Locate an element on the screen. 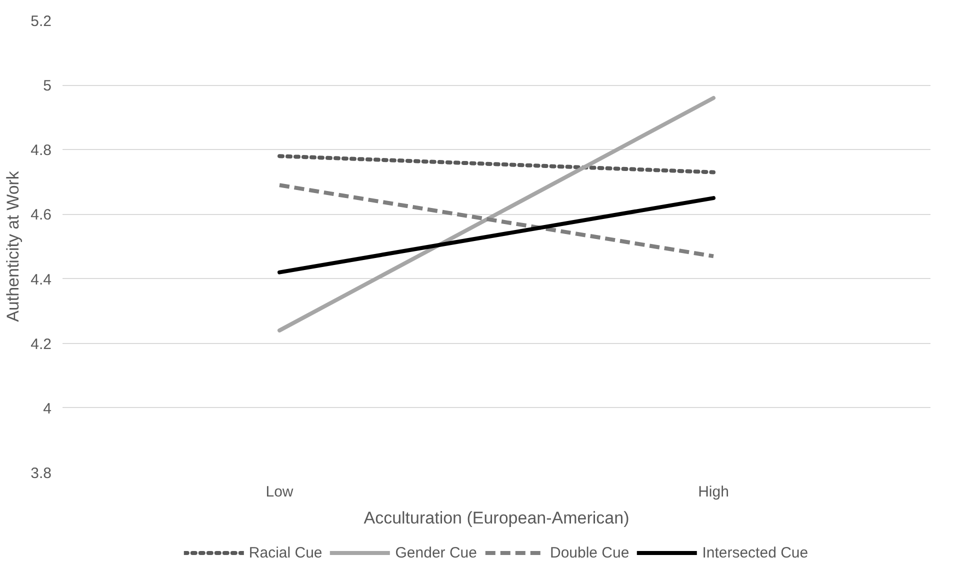 This screenshot has height=582, width=957. y-tick-label: 4.4 is located at coordinates (41, 279).